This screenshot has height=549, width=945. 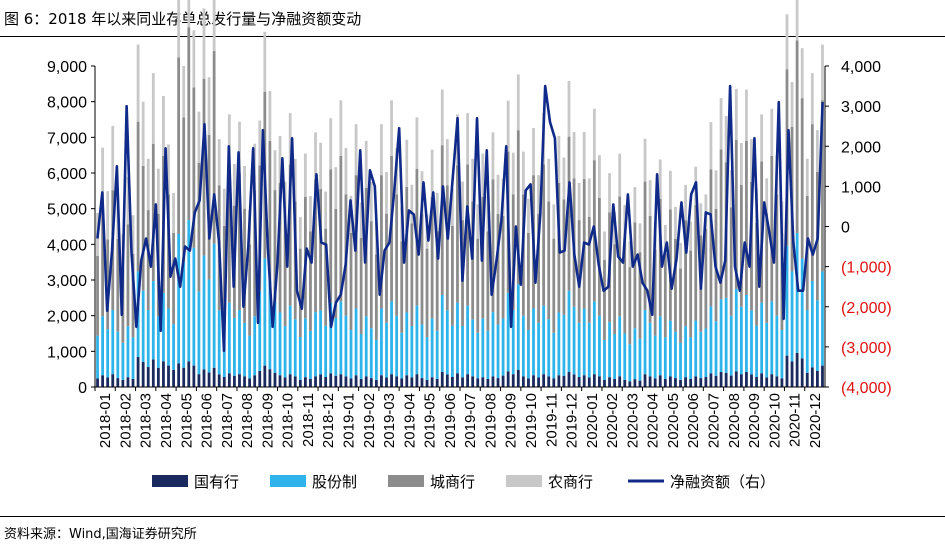 I want to click on x-axis-tick-label: 2020-03, so click(x=632, y=420).